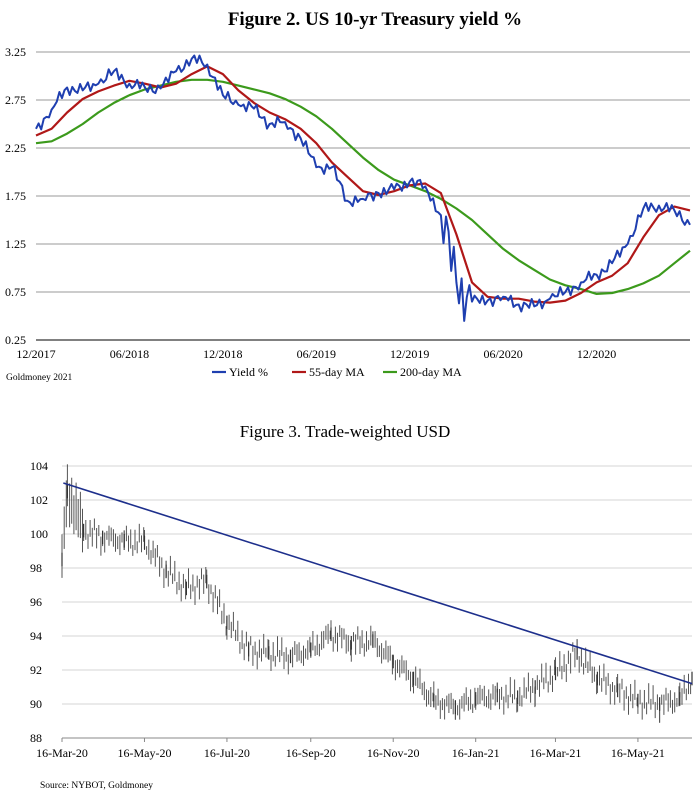 This screenshot has width=700, height=795. I want to click on figure2-title: Figure 2. US 10-yr Treasury yield %, so click(375, 19).